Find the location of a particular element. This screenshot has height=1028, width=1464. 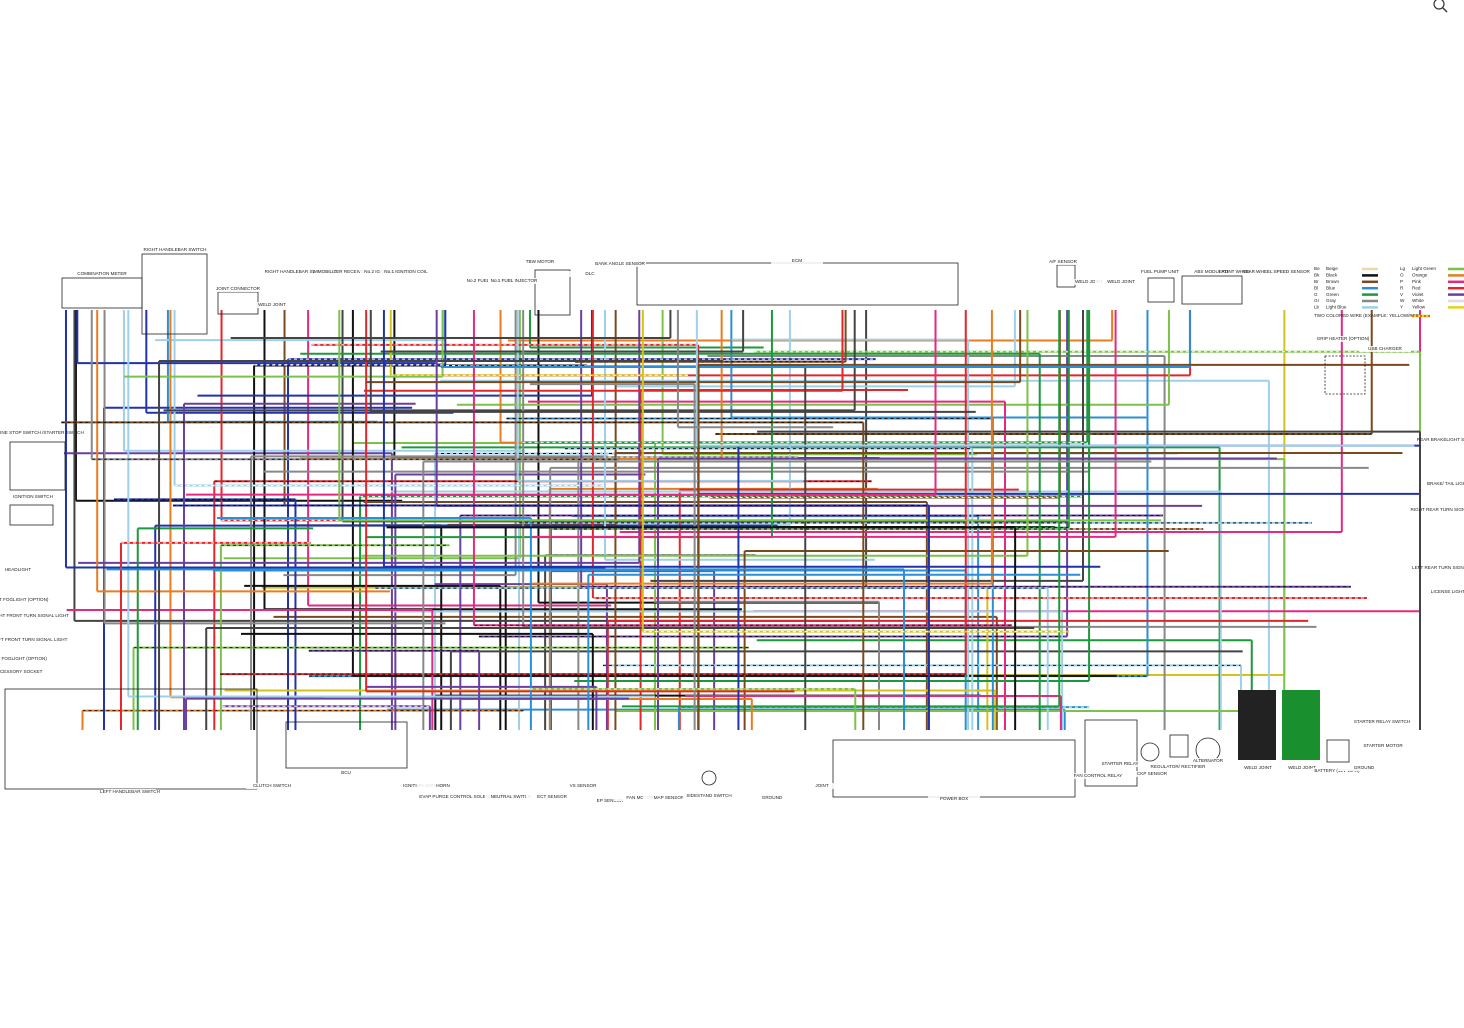

component-label: BANK ANGLE SENSOR is located at coordinates (620, 263).